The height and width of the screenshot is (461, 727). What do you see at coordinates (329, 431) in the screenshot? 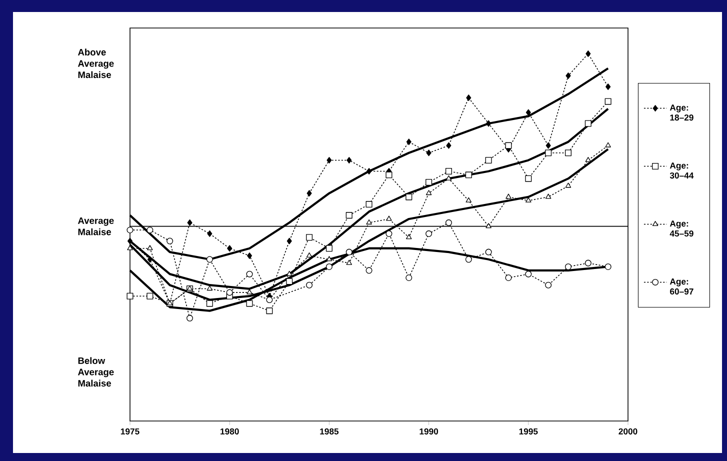
I see `x-tick-label: 1985` at bounding box center [329, 431].